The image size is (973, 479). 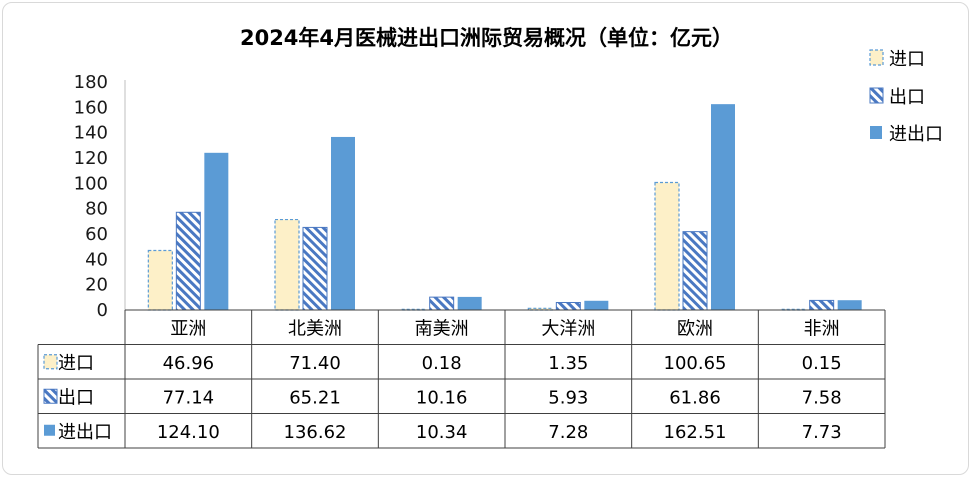 I want to click on table-cell-出口-南美洲: 10.16, so click(x=442, y=397).